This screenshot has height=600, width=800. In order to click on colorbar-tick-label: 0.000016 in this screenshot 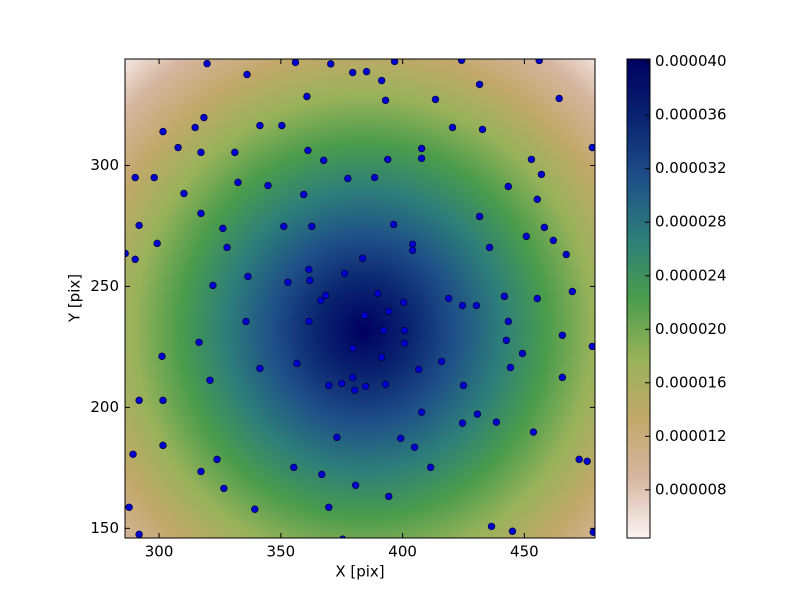, I will do `click(691, 382)`.